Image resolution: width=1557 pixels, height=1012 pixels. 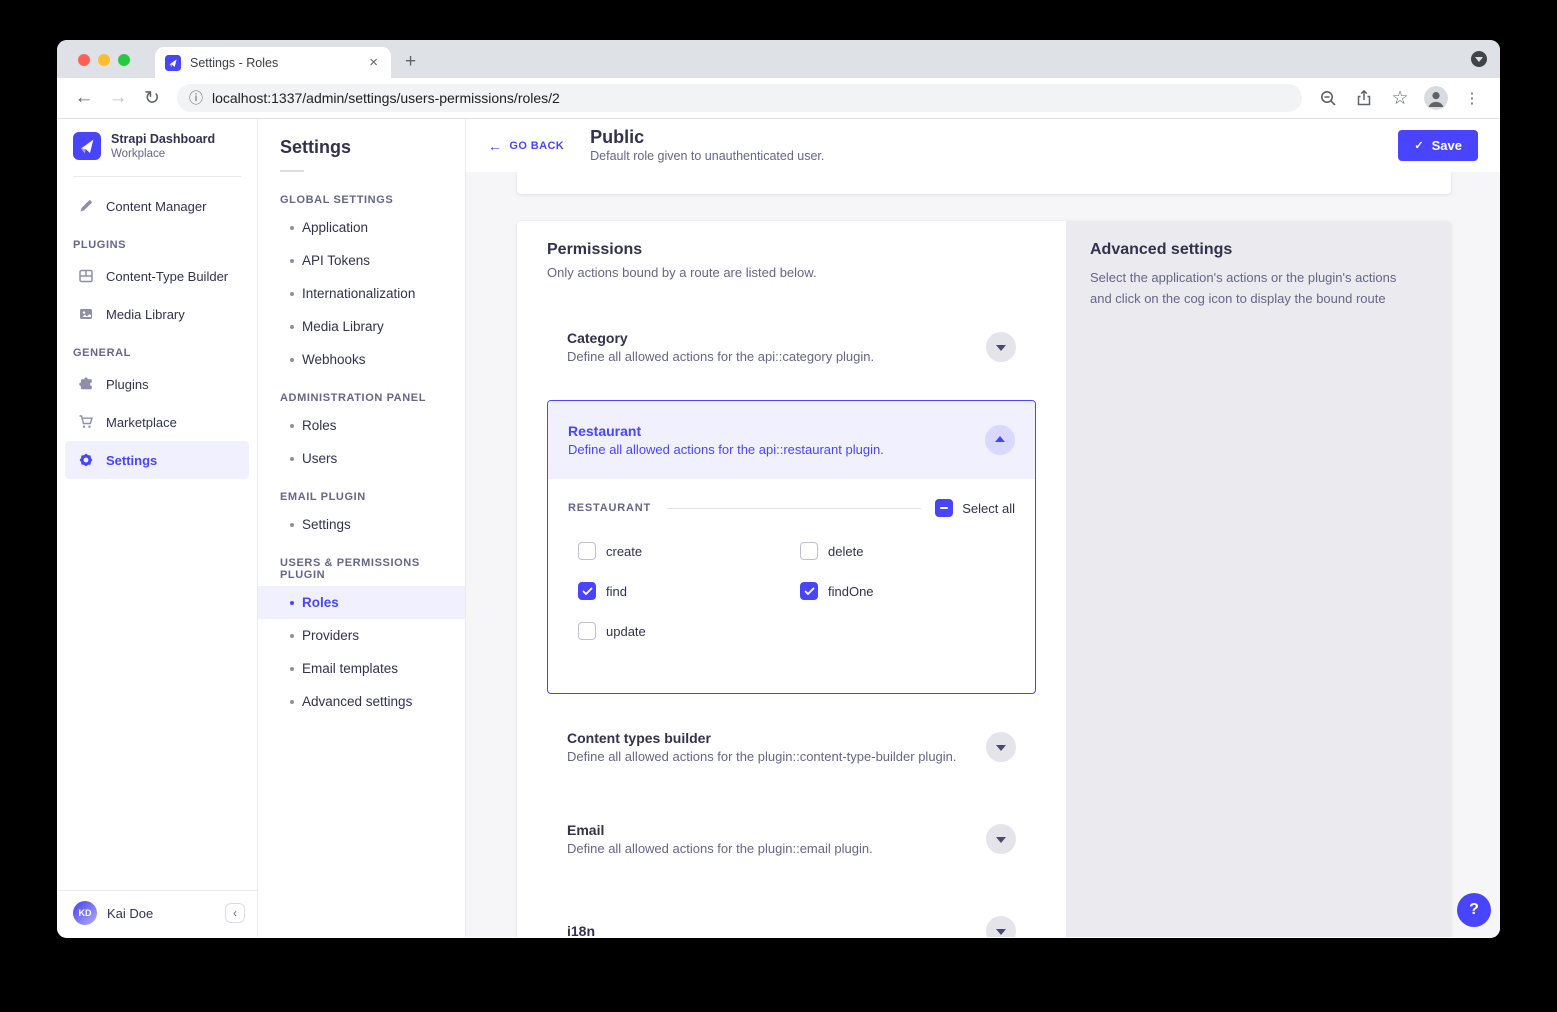 I want to click on permission-findone: findOne, so click(x=911, y=591).